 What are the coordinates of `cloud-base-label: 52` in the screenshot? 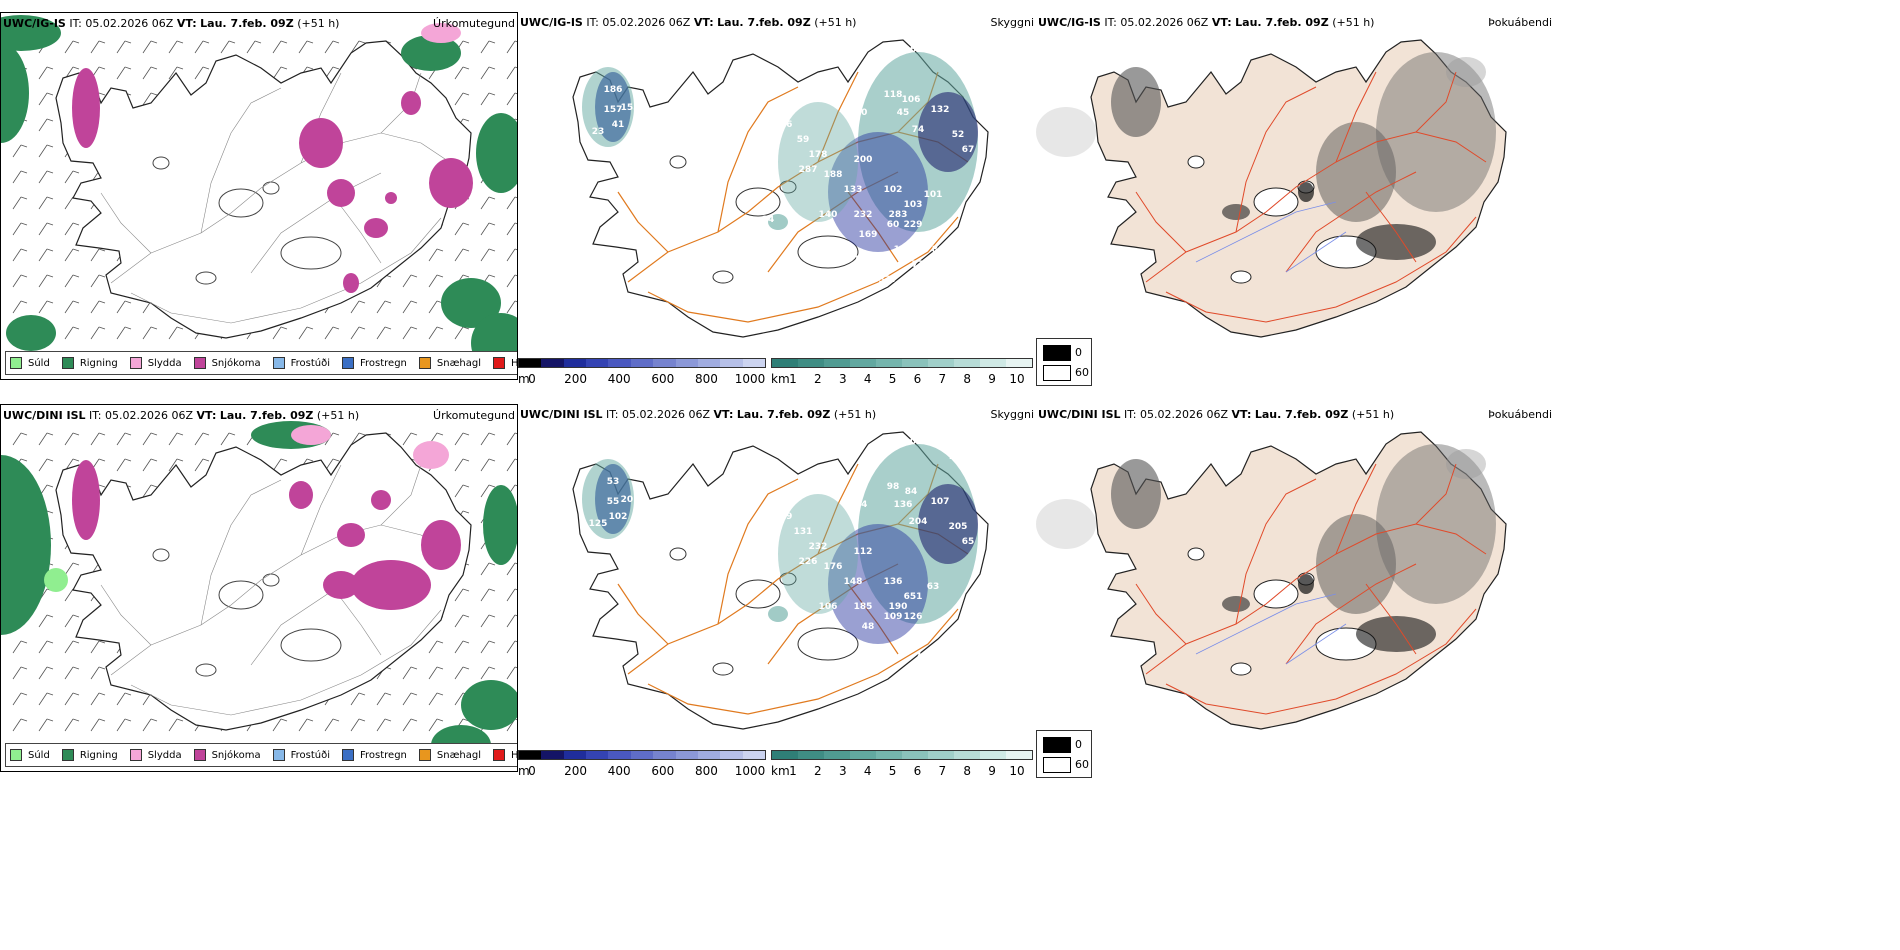 It's located at (958, 135).